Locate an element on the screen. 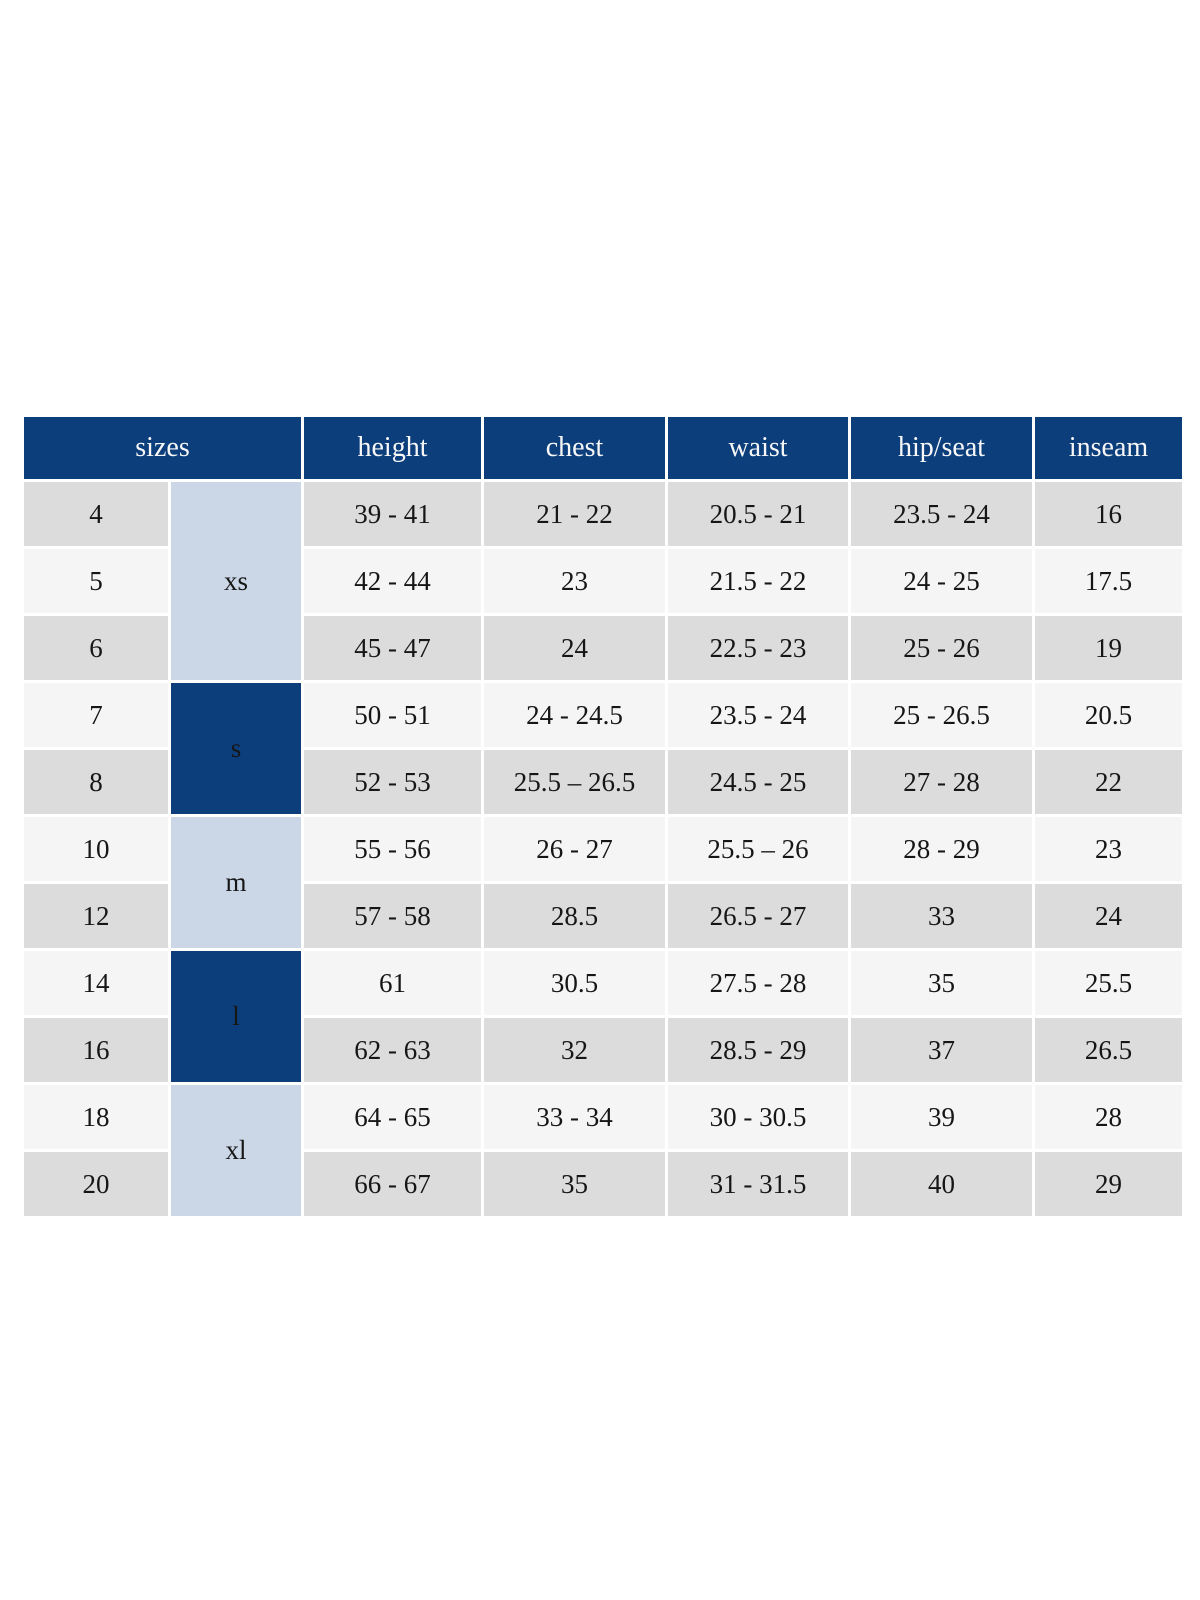  table-row-size-5: 5 42 - 44 23 21.5 - 22 24 - 25 17.5 is located at coordinates (603, 581).